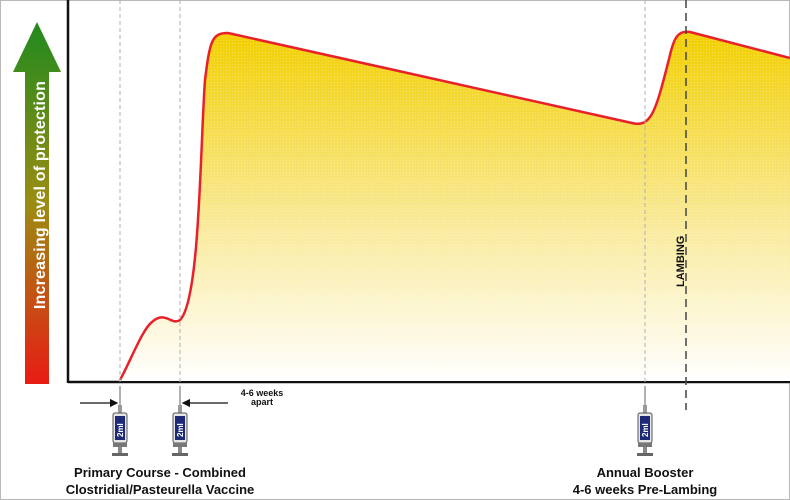 Image resolution: width=790 pixels, height=500 pixels. Describe the element at coordinates (645, 421) in the screenshot. I see `syringe-booster: 2ml` at that location.